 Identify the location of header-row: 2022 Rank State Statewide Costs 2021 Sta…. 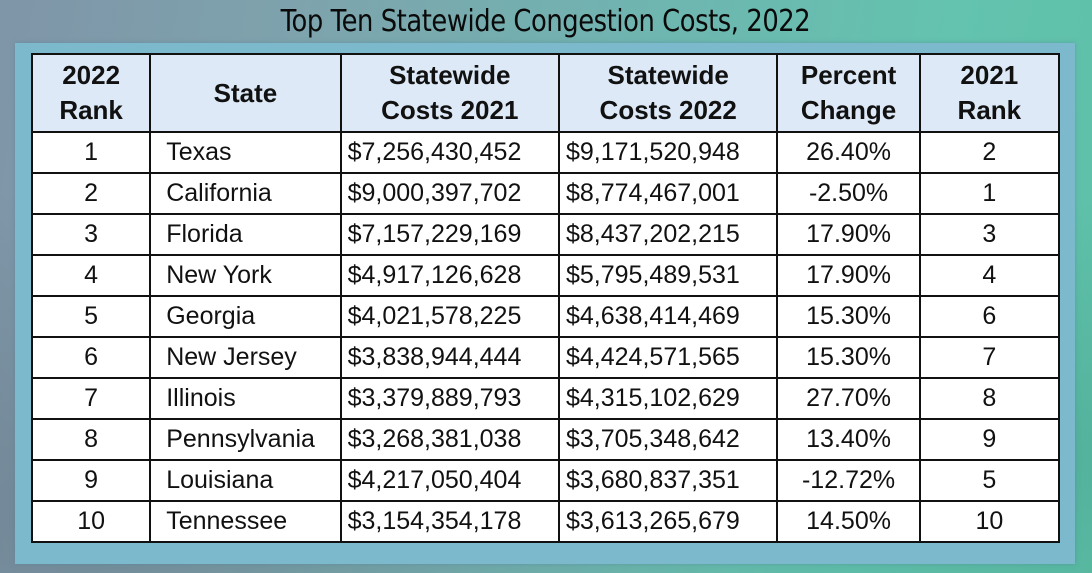
(545, 93).